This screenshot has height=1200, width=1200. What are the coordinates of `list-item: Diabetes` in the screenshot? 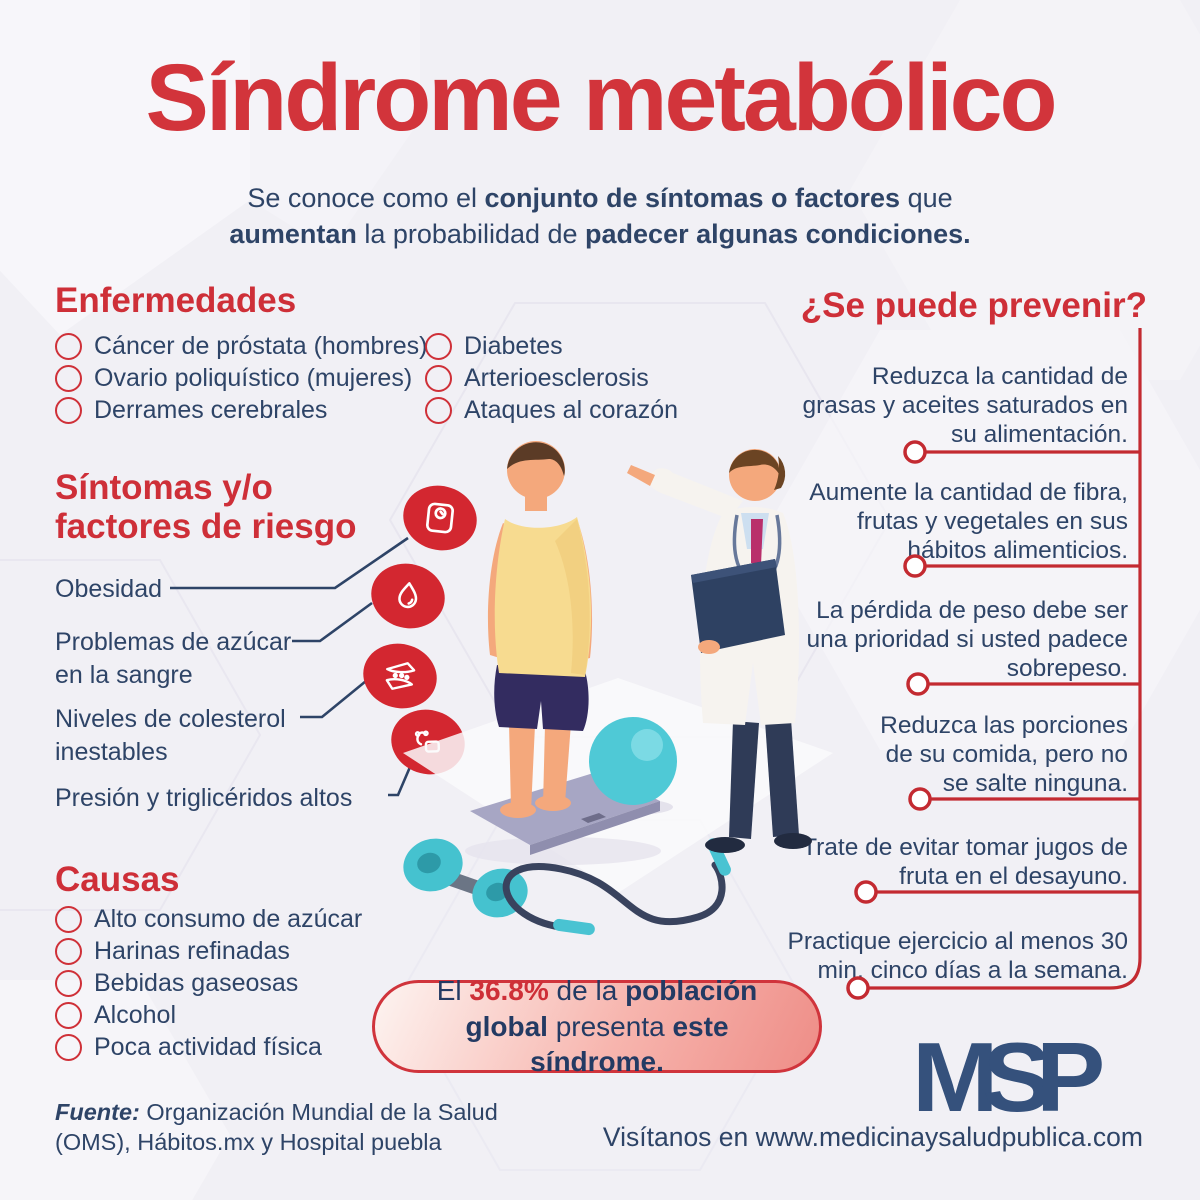 It's located at (494, 346).